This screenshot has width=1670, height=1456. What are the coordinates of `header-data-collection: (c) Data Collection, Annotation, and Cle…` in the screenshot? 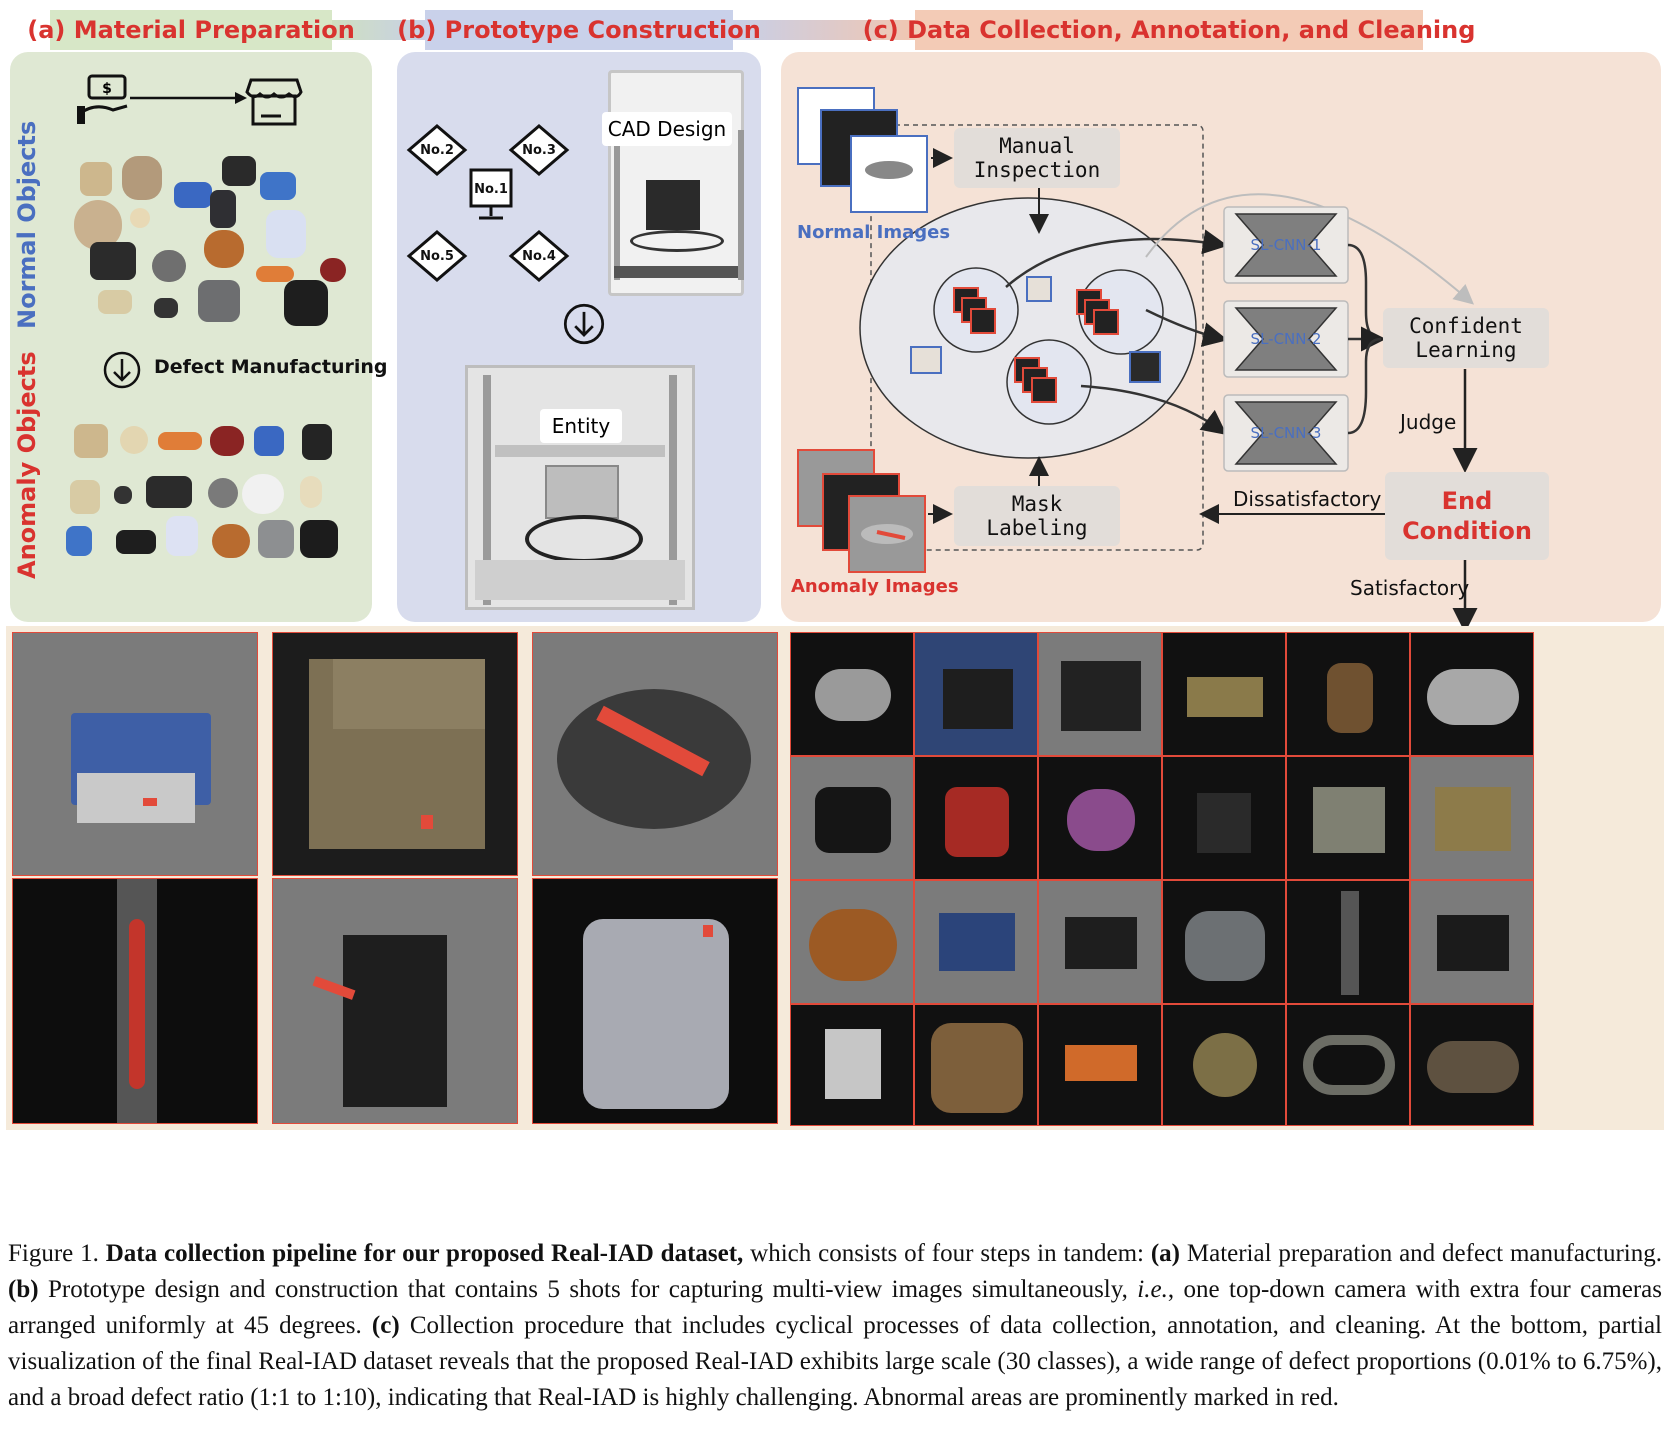 It's located at (1169, 30).